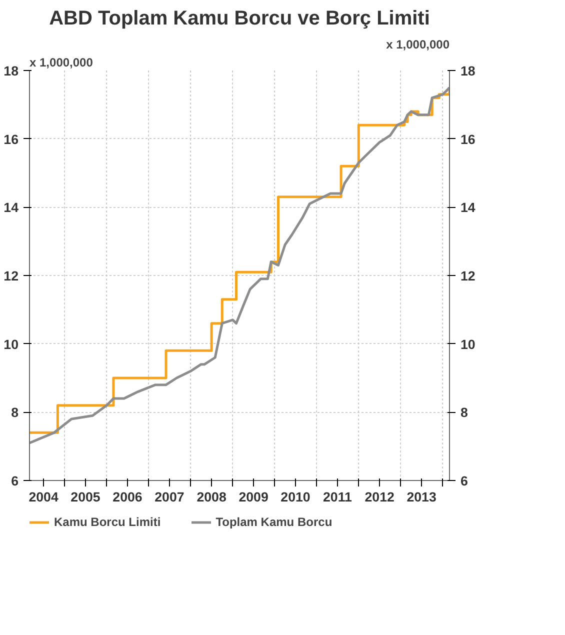 The image size is (565, 635). I want to click on y2-axis-title: x 1,000,000, so click(418, 45).